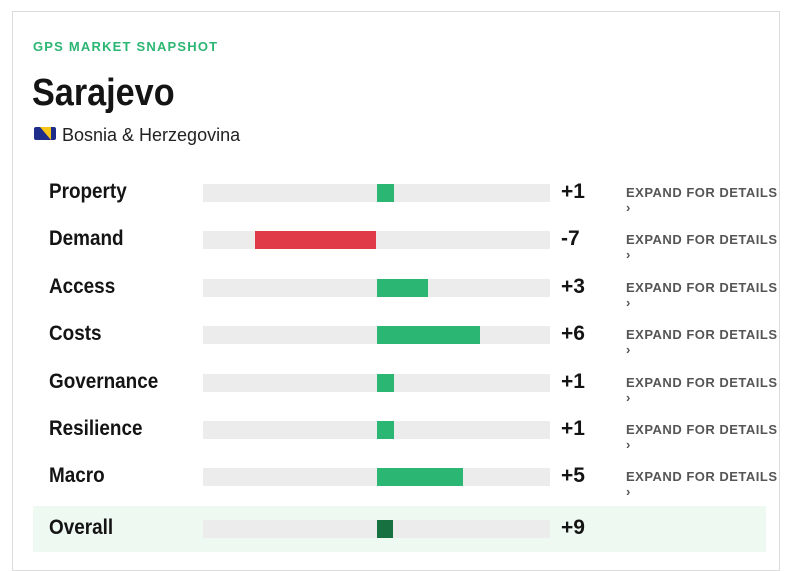 This screenshot has width=800, height=571. I want to click on eyebrow: GPS MARKET SNAPSHOT, so click(126, 46).